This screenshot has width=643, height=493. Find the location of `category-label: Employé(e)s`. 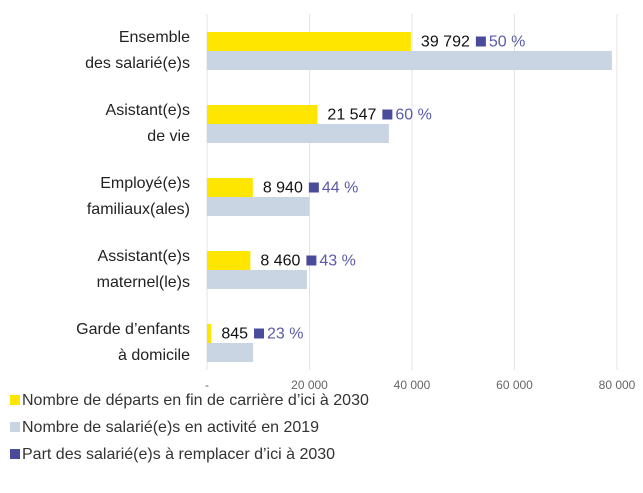

category-label: Employé(e)s is located at coordinates (145, 183).